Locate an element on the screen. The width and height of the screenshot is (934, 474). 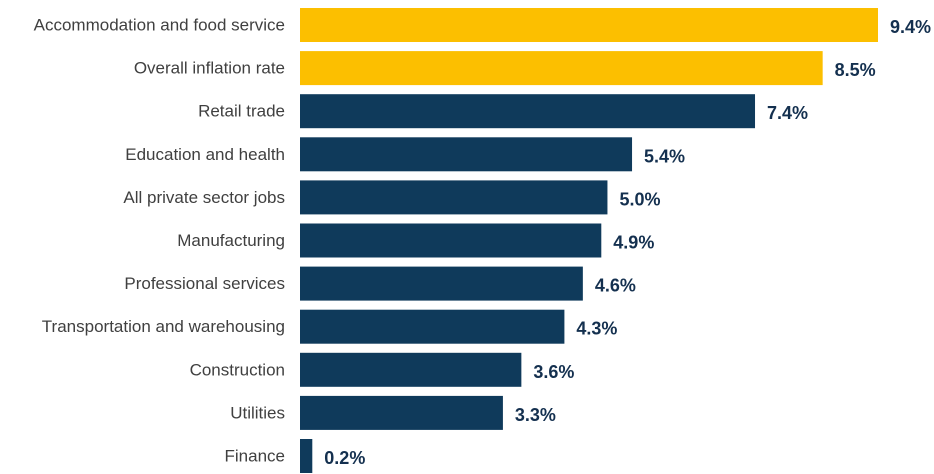
bar-row: Accommodation and food service 9.4% is located at coordinates (482, 25).